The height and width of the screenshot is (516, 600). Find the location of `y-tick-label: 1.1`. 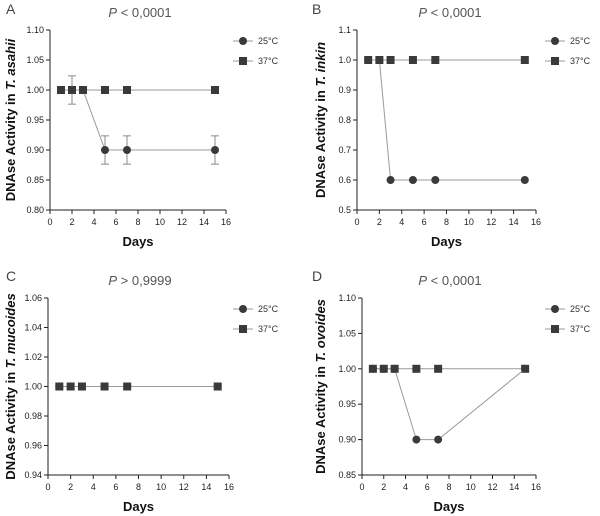

y-tick-label: 1.1 is located at coordinates (344, 30).